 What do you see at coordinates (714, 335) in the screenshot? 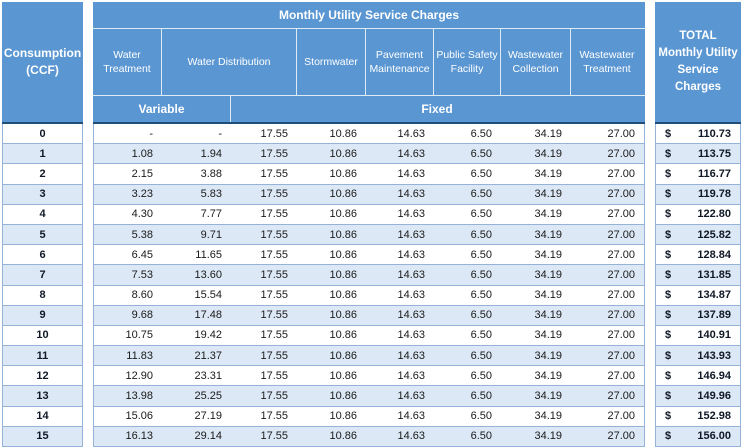
I see `total-value: 140.91` at bounding box center [714, 335].